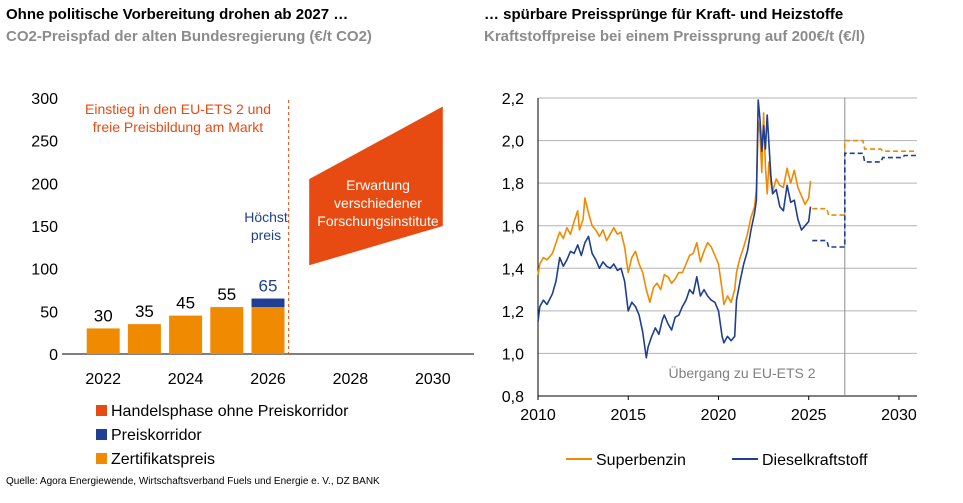 This screenshot has width=963, height=503. Describe the element at coordinates (351, 379) in the screenshot. I see `left-x-tick-label: 2028` at that location.